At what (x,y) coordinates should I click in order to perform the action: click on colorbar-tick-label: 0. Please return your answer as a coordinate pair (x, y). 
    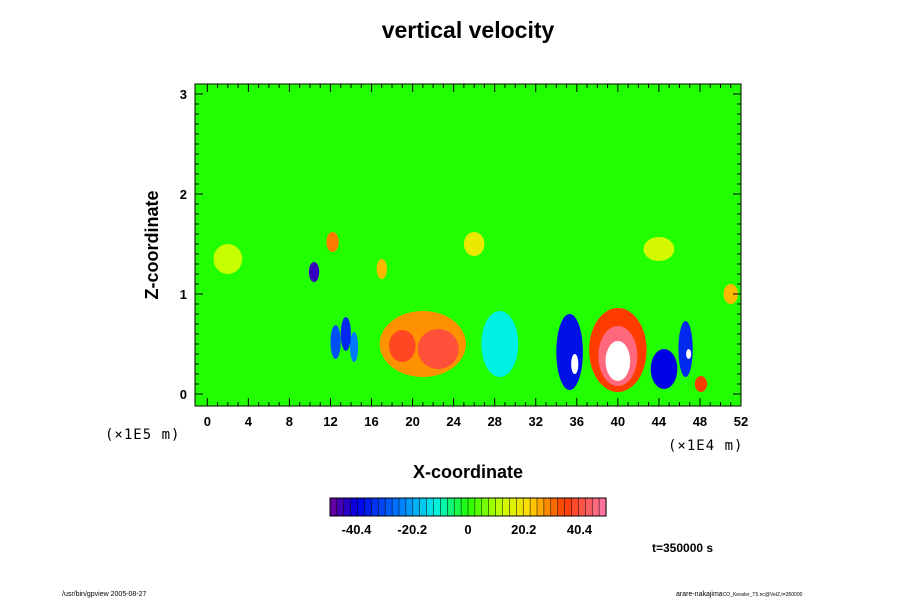
    Looking at the image, I should click on (467, 529).